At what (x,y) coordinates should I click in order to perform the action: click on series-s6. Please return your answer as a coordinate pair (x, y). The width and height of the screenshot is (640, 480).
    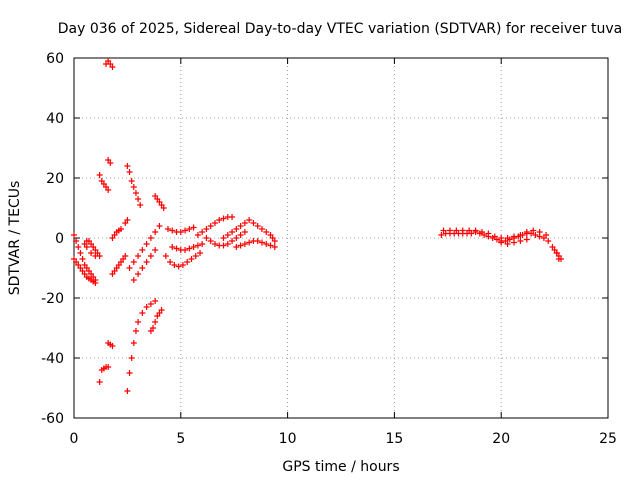
    Looking at the image, I should click on (109, 161).